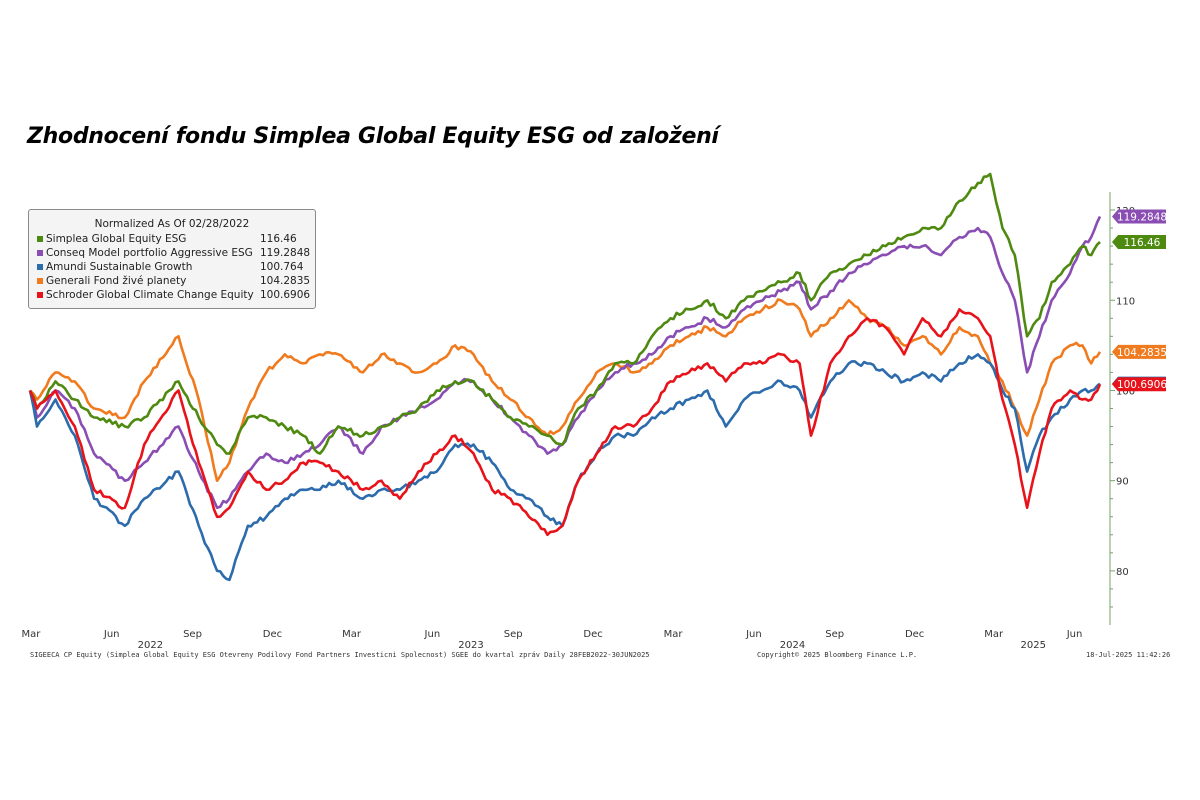  Describe the element at coordinates (116, 281) in the screenshot. I see `legend-label: Generali Fond živé planety` at that location.